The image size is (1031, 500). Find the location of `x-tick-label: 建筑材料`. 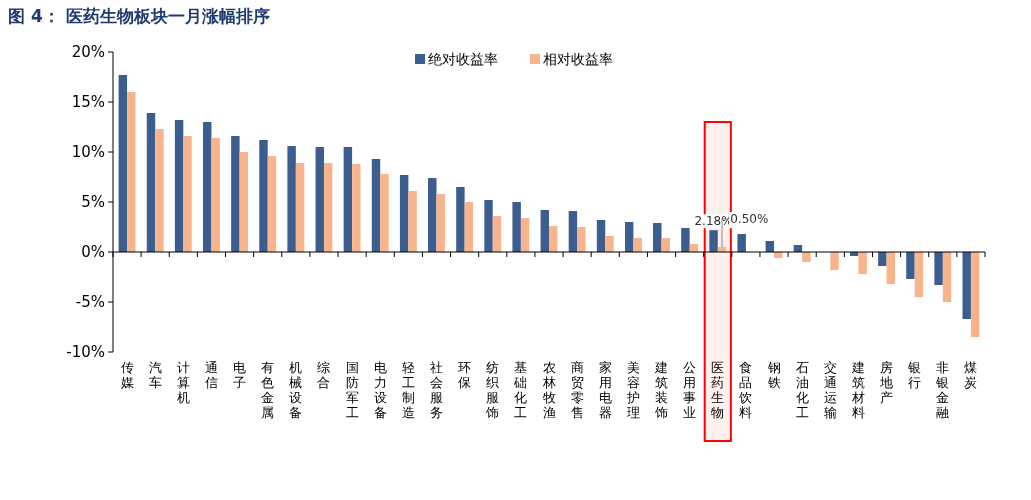

x-tick-label: 建筑材料 is located at coordinates (857, 390).